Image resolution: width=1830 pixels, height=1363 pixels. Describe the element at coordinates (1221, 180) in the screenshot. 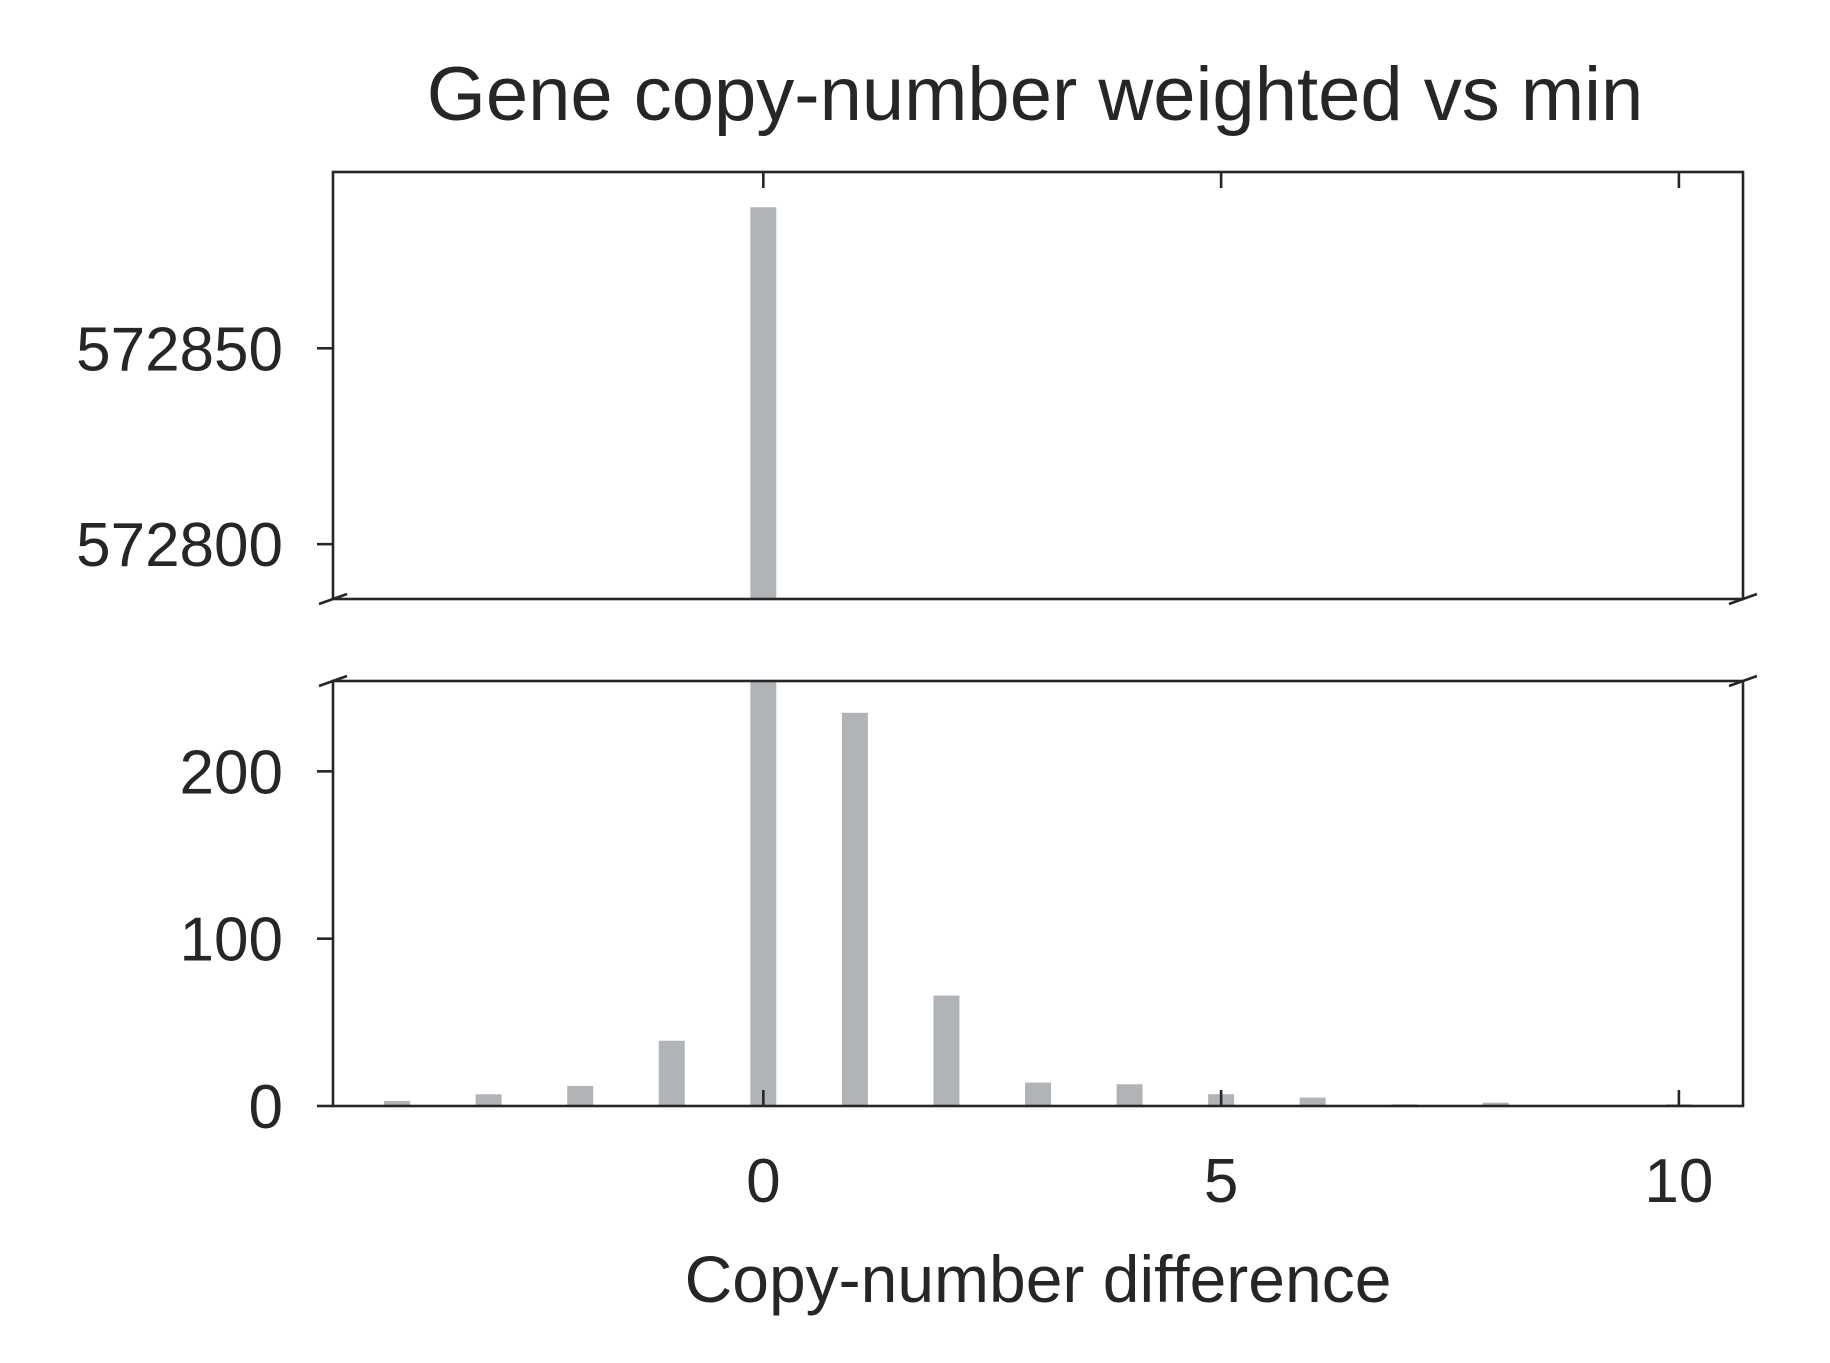

I see `upper-x-ticks` at that location.